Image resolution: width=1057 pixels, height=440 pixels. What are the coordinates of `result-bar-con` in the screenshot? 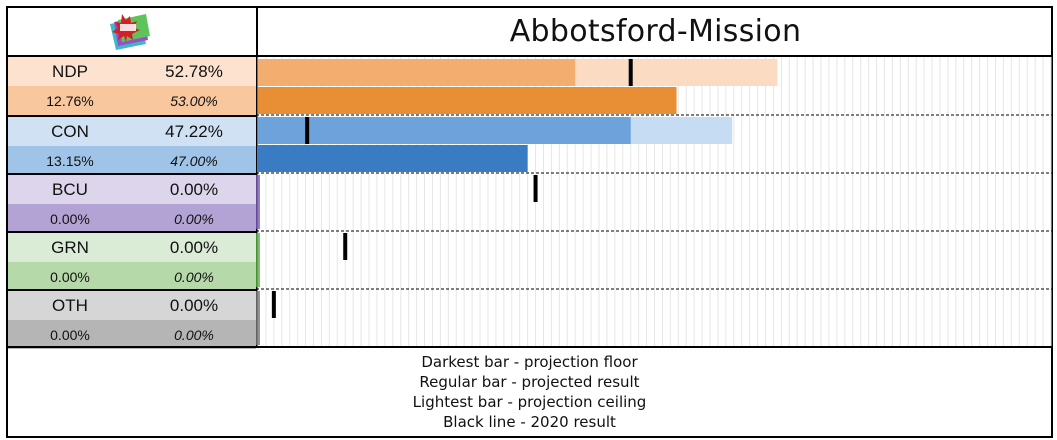 It's located at (393, 158).